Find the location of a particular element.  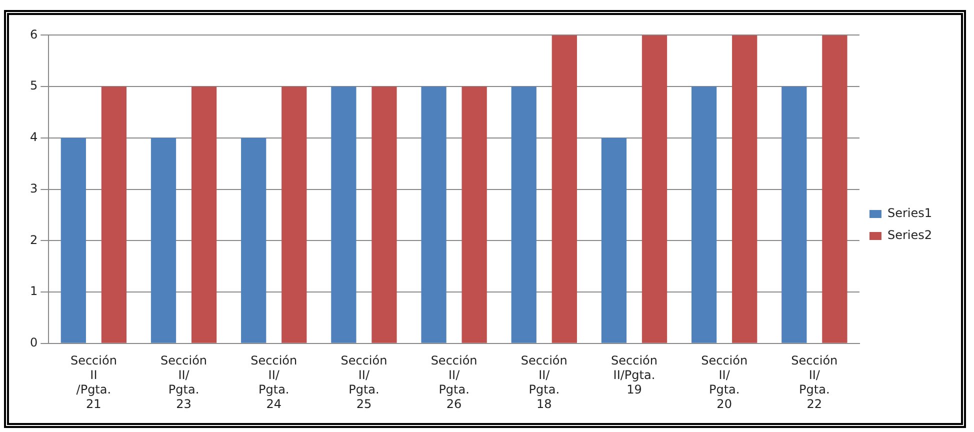

legend-label: Series1 is located at coordinates (909, 213).